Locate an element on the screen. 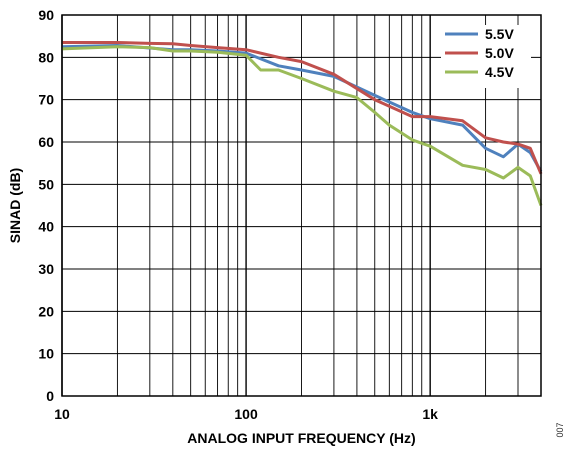 Image resolution: width=573 pixels, height=449 pixels. y-tick-label: 60 is located at coordinates (46, 142).